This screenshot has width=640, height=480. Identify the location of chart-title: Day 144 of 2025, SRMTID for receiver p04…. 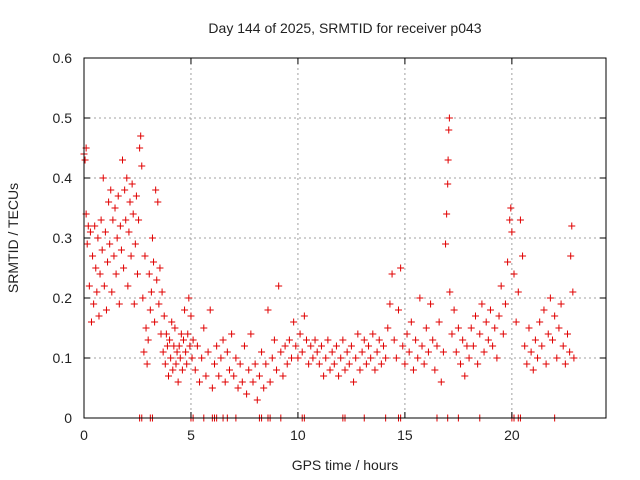
(344, 28).